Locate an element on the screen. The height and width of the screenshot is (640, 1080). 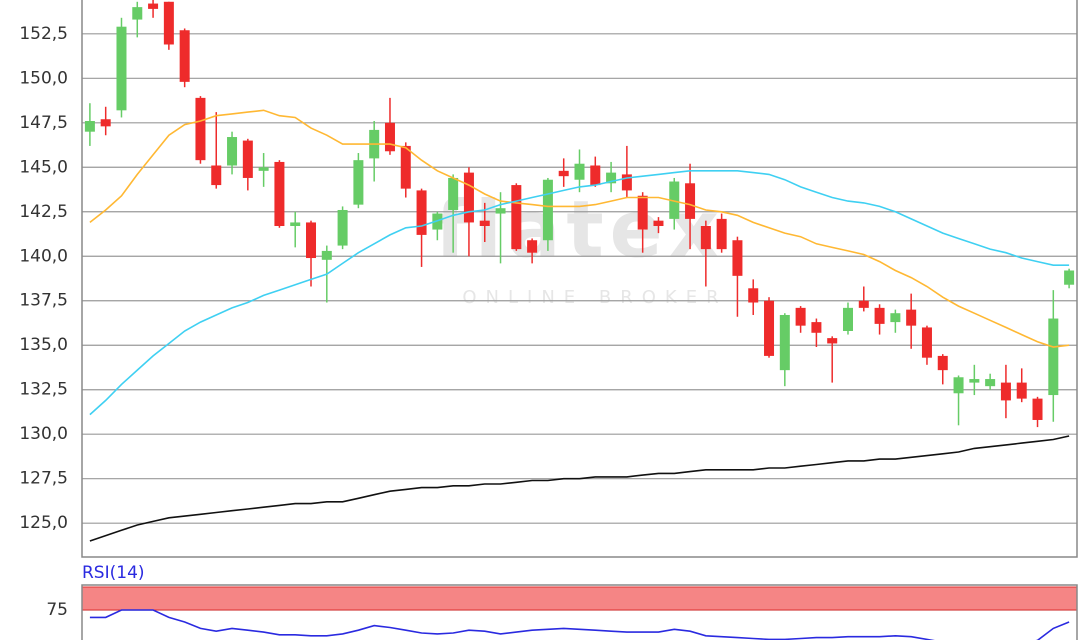
y-tick-label: 142,5 is located at coordinates (43, 212).